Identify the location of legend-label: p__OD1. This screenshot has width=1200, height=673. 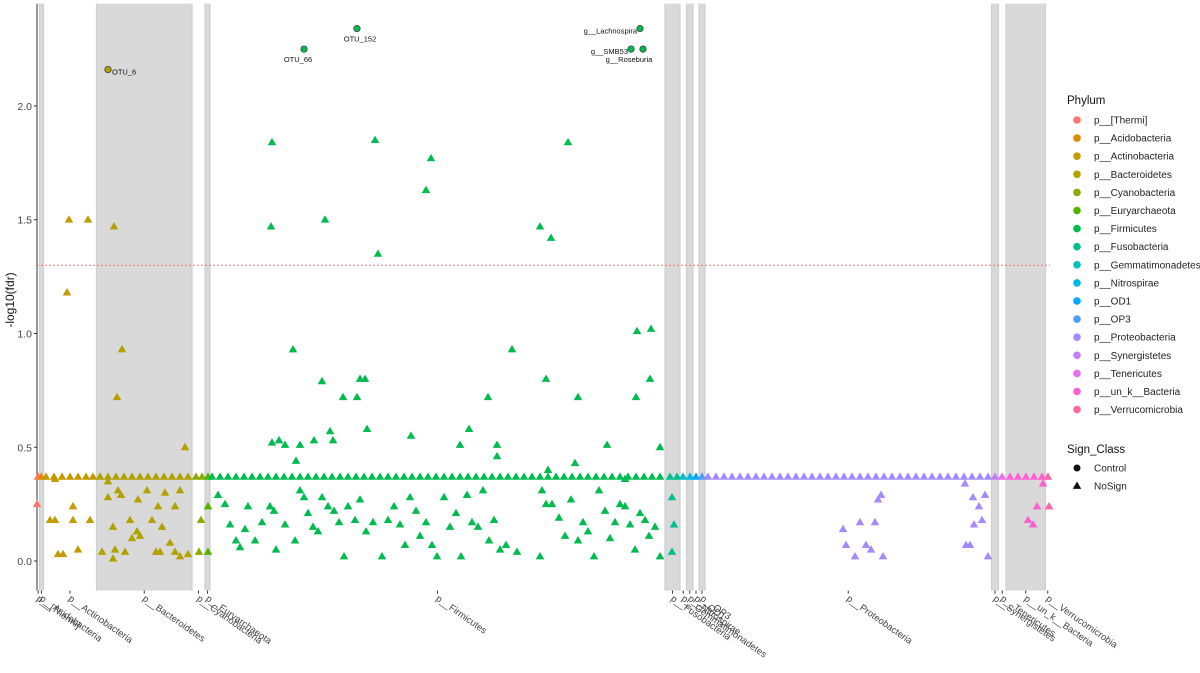
(1113, 302).